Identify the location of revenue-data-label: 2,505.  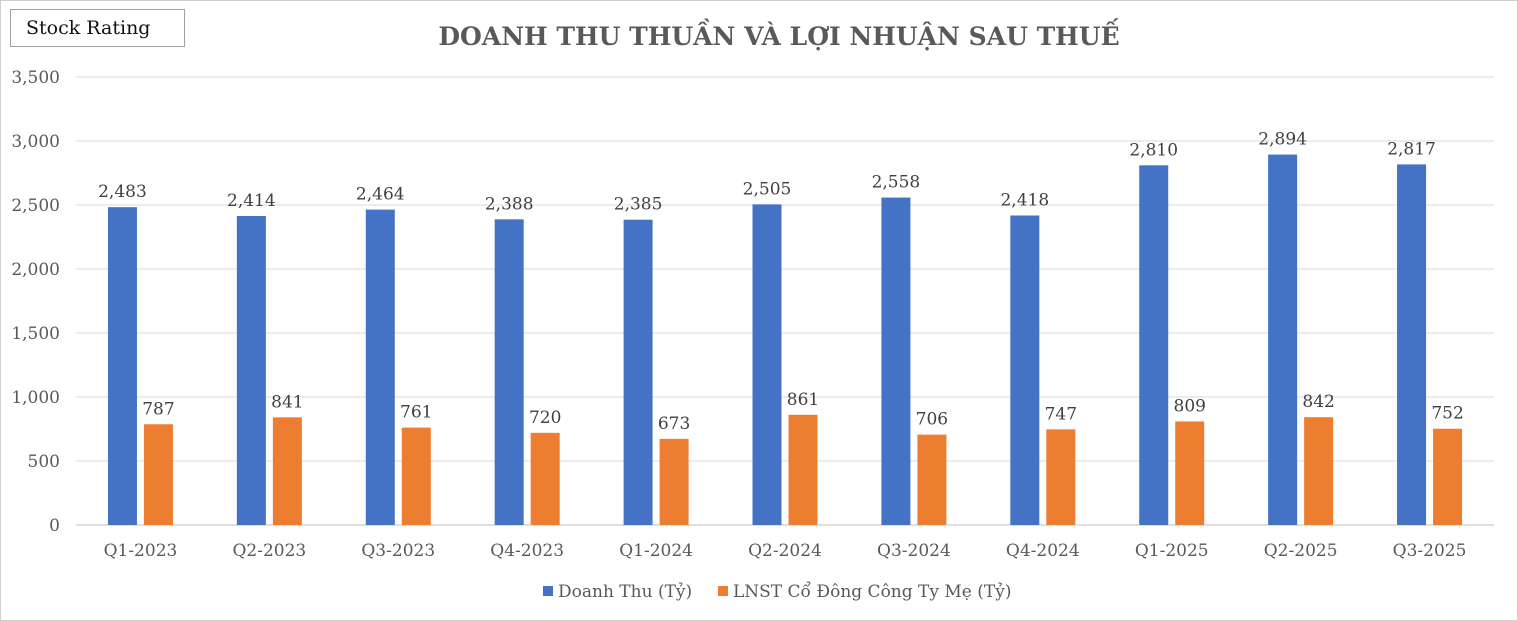
(767, 189).